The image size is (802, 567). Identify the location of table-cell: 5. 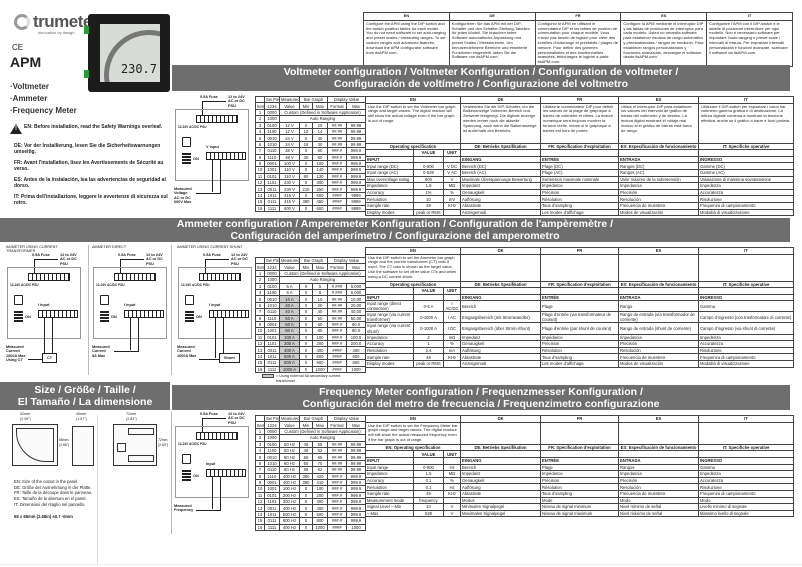
(320, 286).